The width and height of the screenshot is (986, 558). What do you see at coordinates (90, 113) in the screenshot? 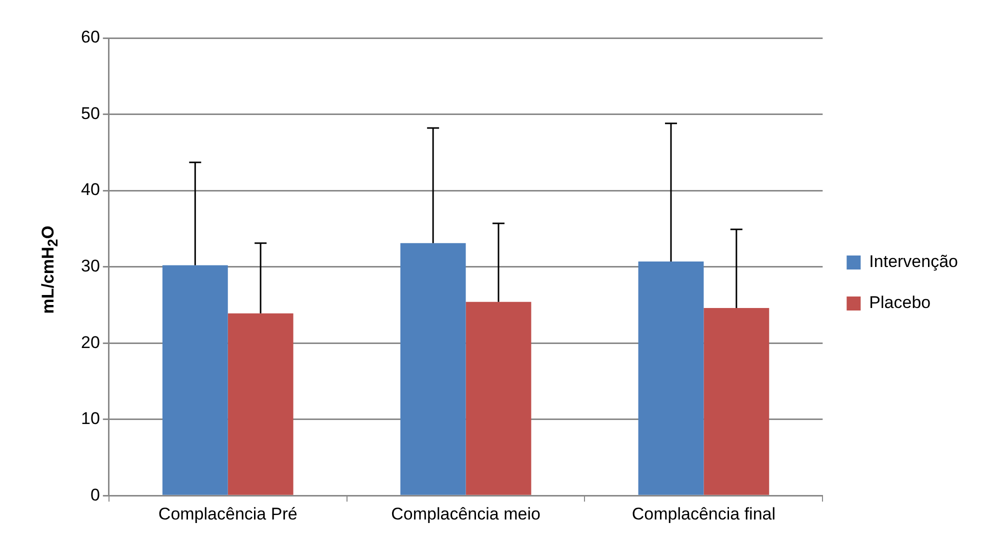
I see `y-tick-label: 50` at bounding box center [90, 113].